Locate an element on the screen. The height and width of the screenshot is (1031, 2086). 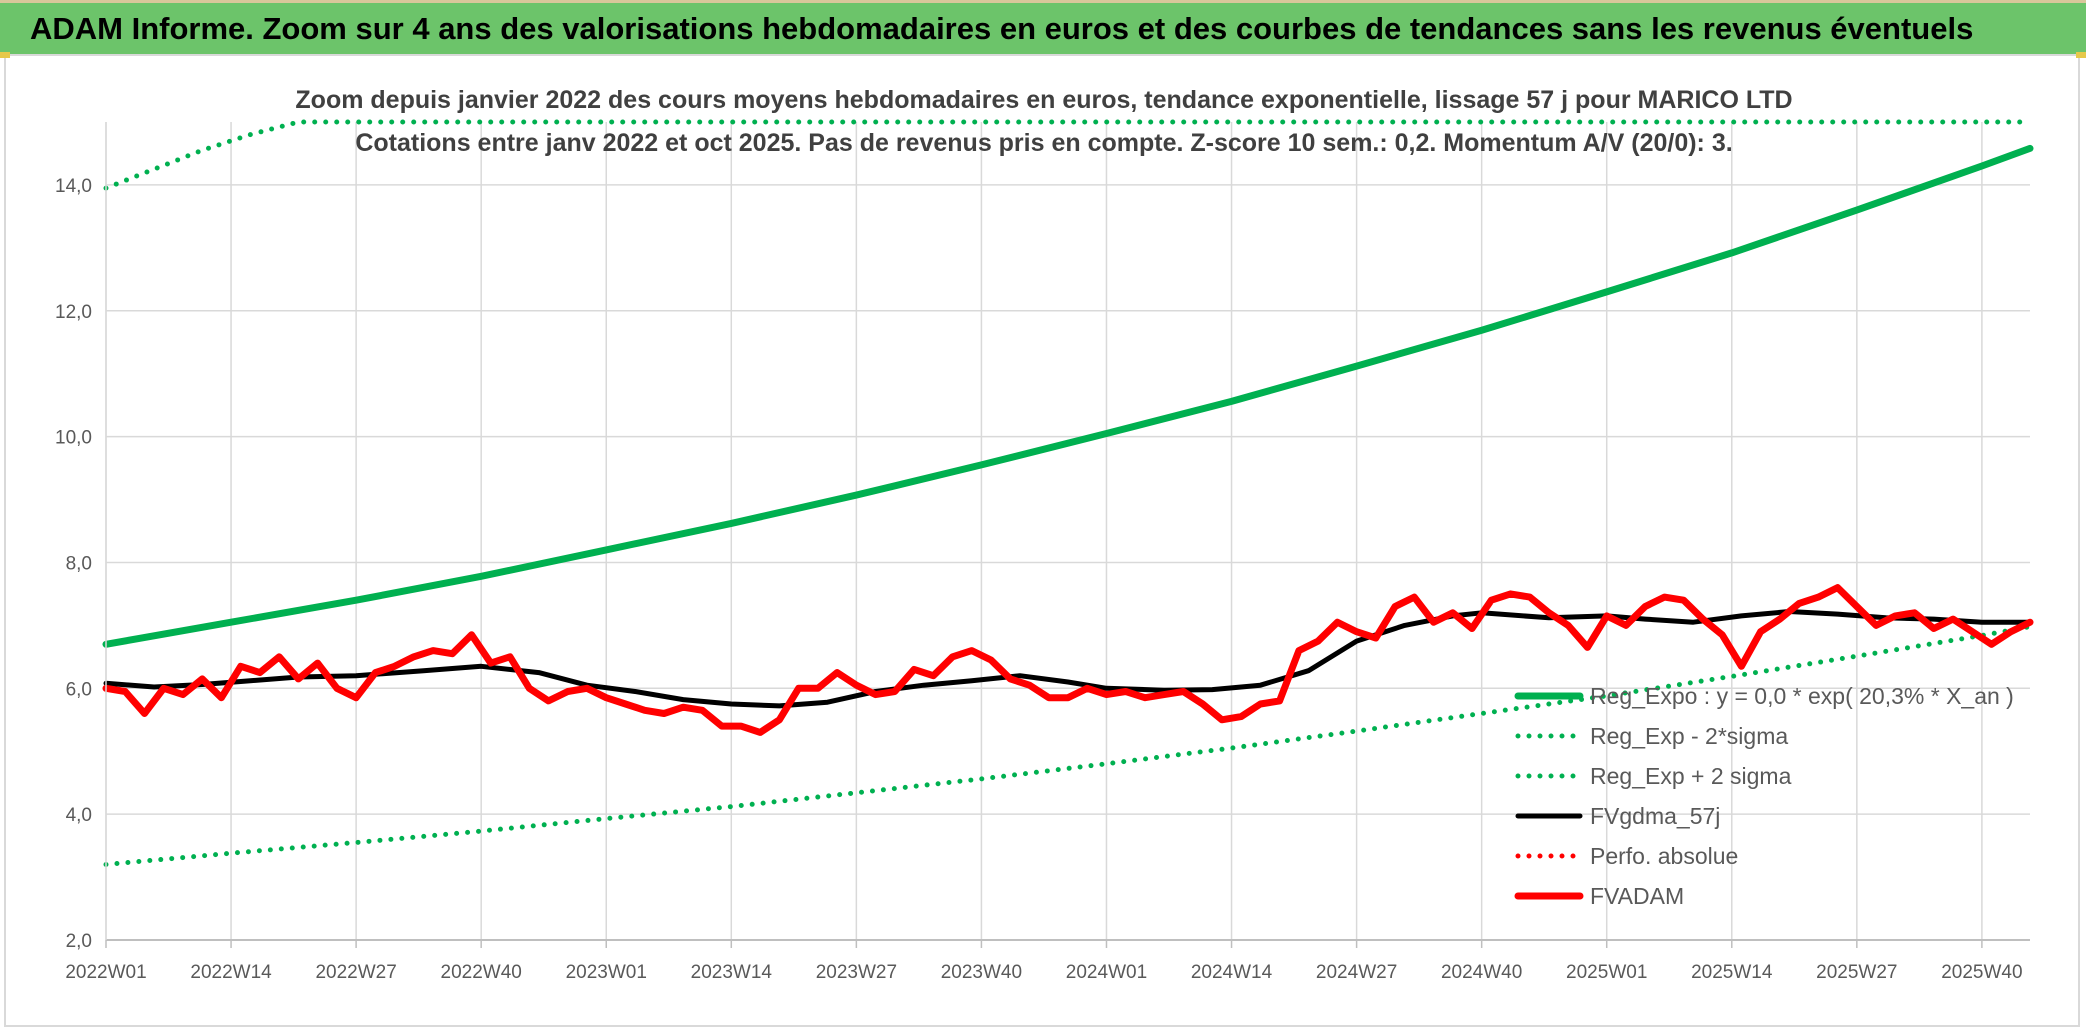
x-tick-label: 2024W14 is located at coordinates (1232, 972).